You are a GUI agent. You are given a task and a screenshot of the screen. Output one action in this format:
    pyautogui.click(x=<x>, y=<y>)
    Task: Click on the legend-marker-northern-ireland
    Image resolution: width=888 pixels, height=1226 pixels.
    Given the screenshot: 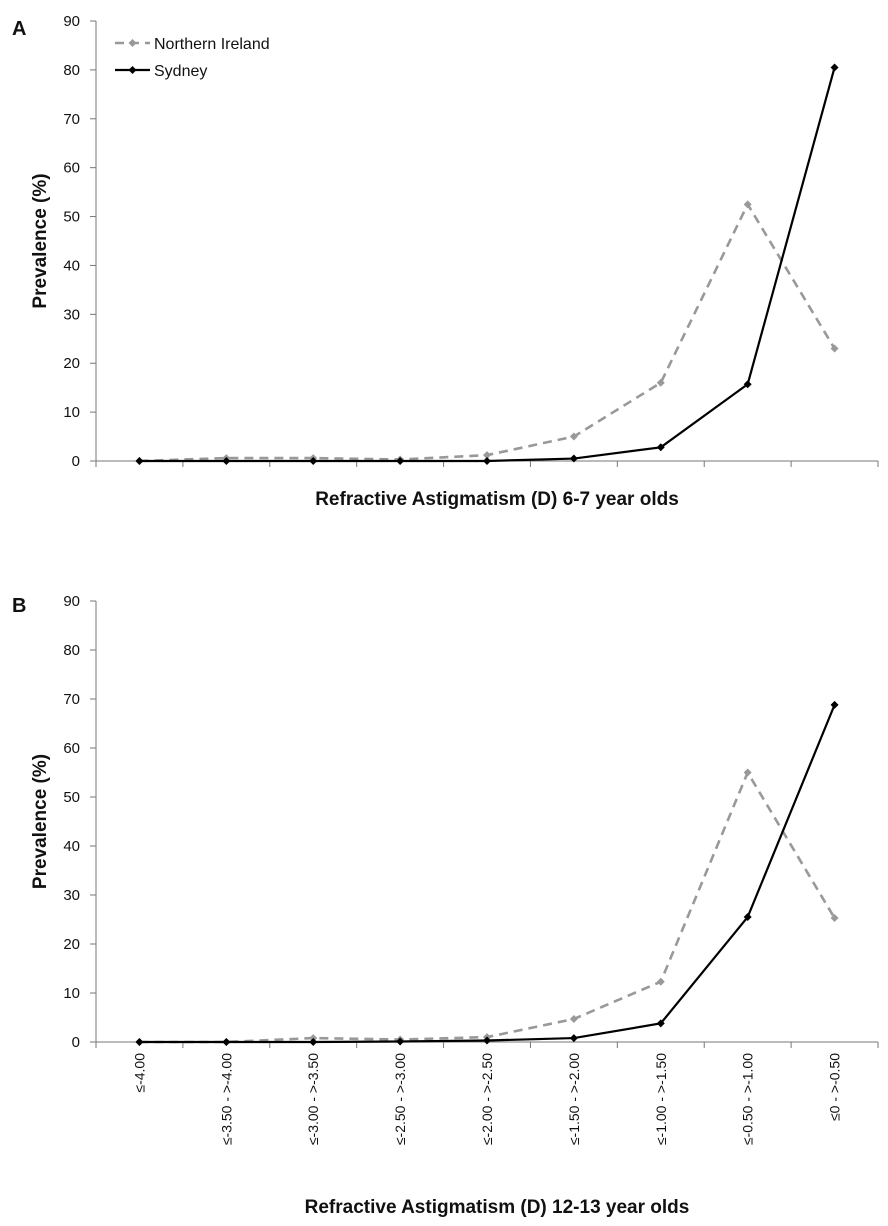 What is the action you would take?
    pyautogui.click(x=132, y=43)
    